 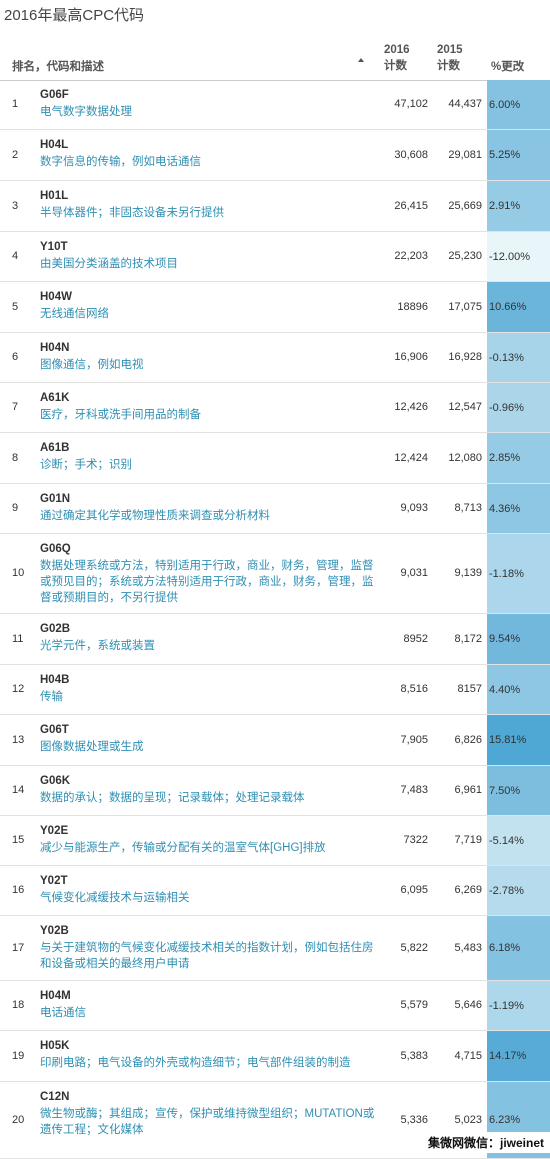 What do you see at coordinates (518, 458) in the screenshot?
I see `change-cell: 2.85%` at bounding box center [518, 458].